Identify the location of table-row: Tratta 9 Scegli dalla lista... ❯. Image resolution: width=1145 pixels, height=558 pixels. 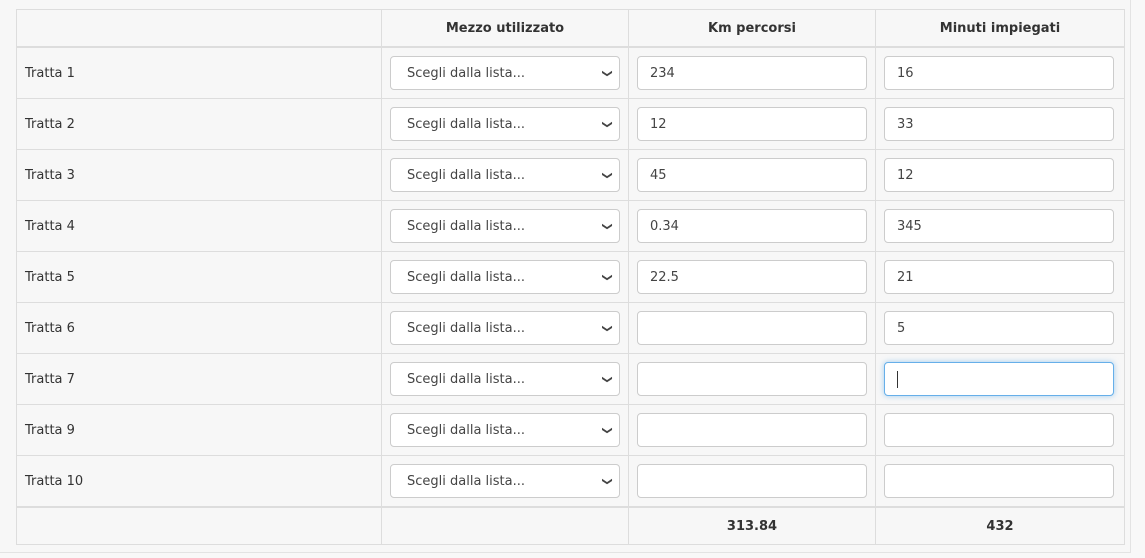
(570, 430).